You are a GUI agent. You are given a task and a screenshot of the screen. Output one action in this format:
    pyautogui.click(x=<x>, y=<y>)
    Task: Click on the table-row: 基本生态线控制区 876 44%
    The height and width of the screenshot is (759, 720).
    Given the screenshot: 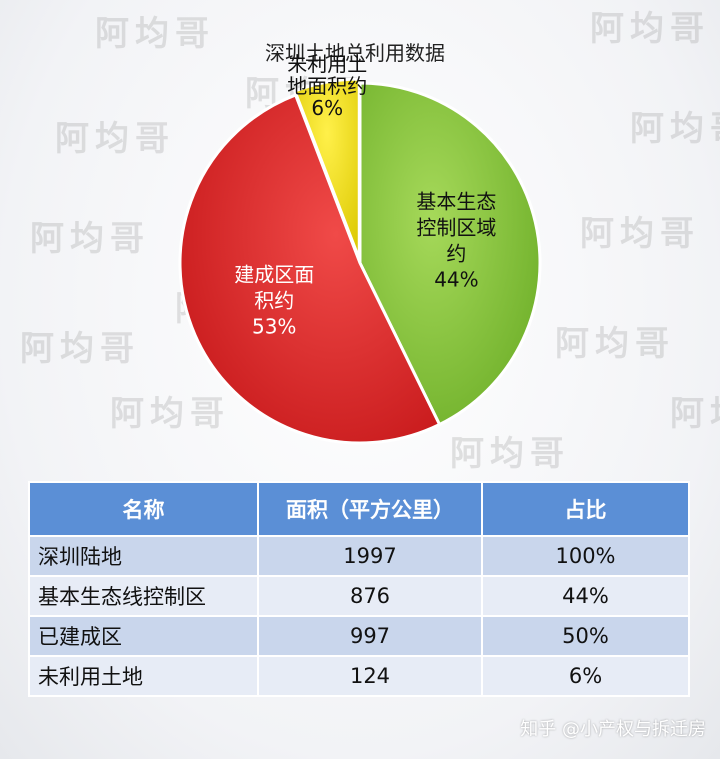 What is the action you would take?
    pyautogui.click(x=359, y=596)
    